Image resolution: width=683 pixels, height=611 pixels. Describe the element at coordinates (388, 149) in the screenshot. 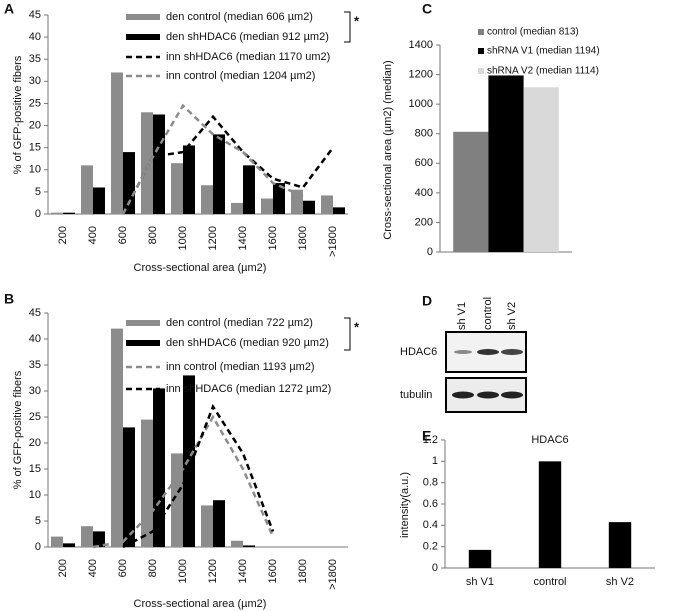

I see `y-axis-label: Cross-sectional area (µm2) (median)` at that location.